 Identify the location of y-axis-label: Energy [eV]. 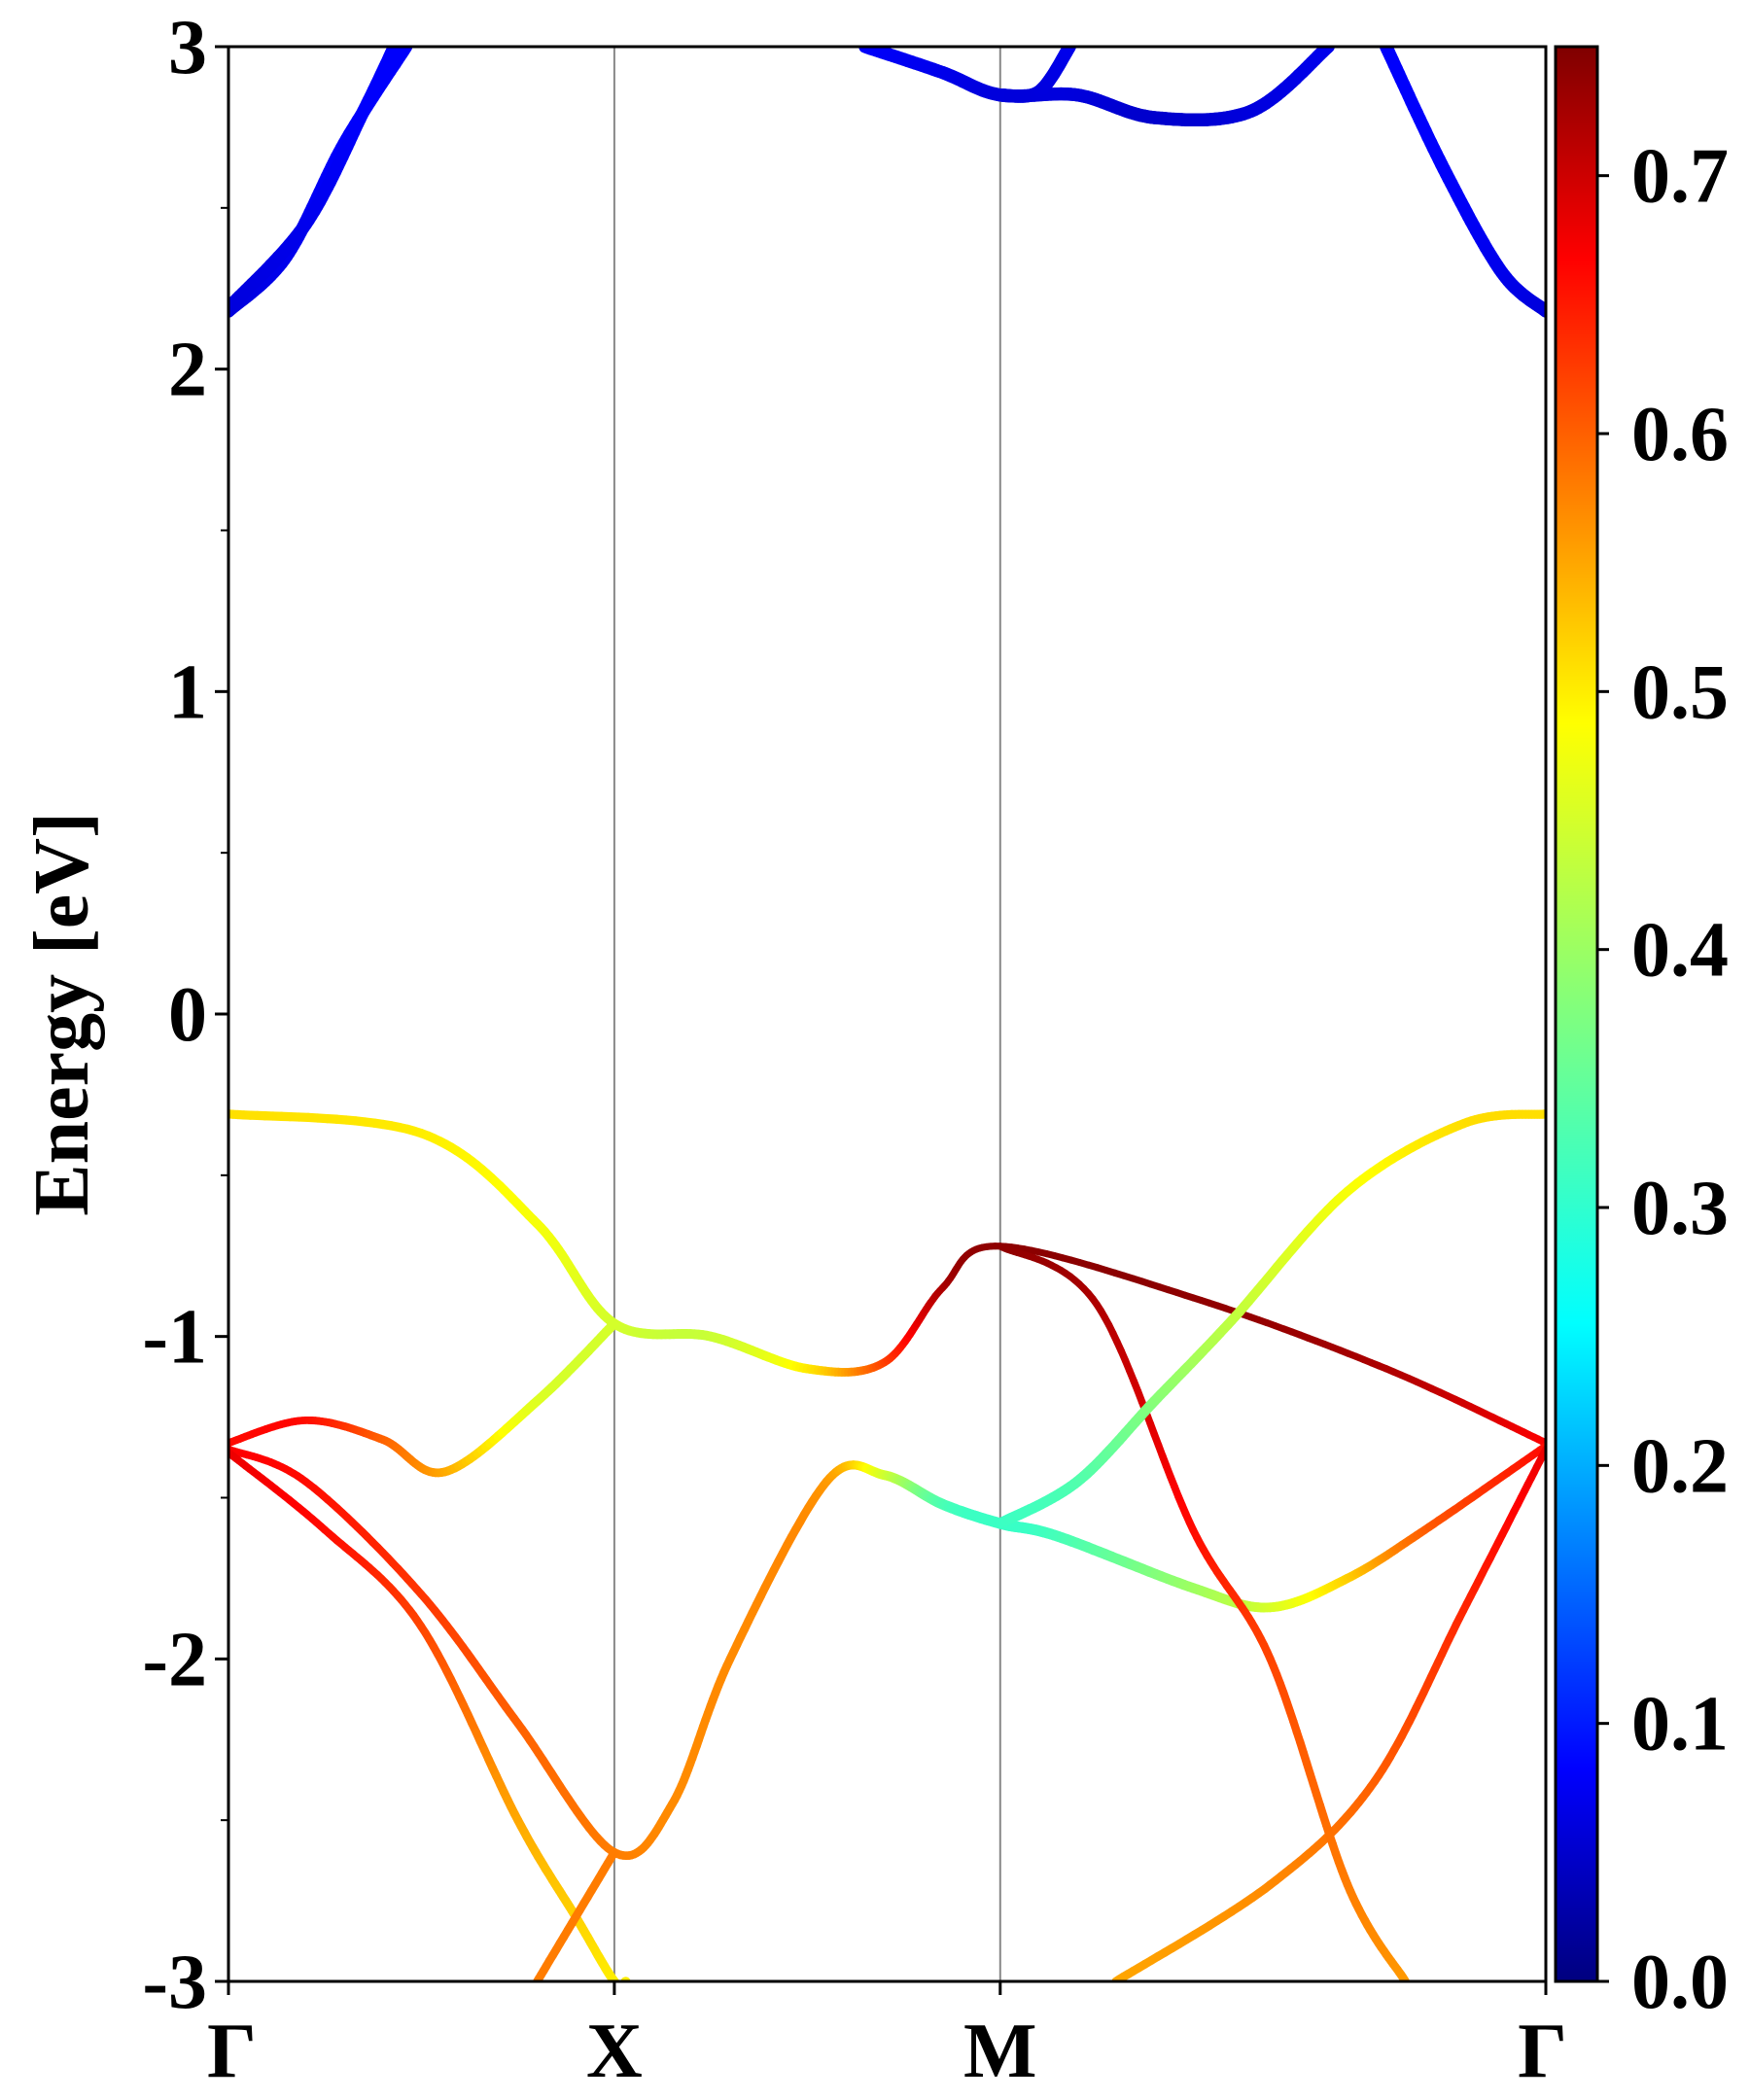
(62, 1013).